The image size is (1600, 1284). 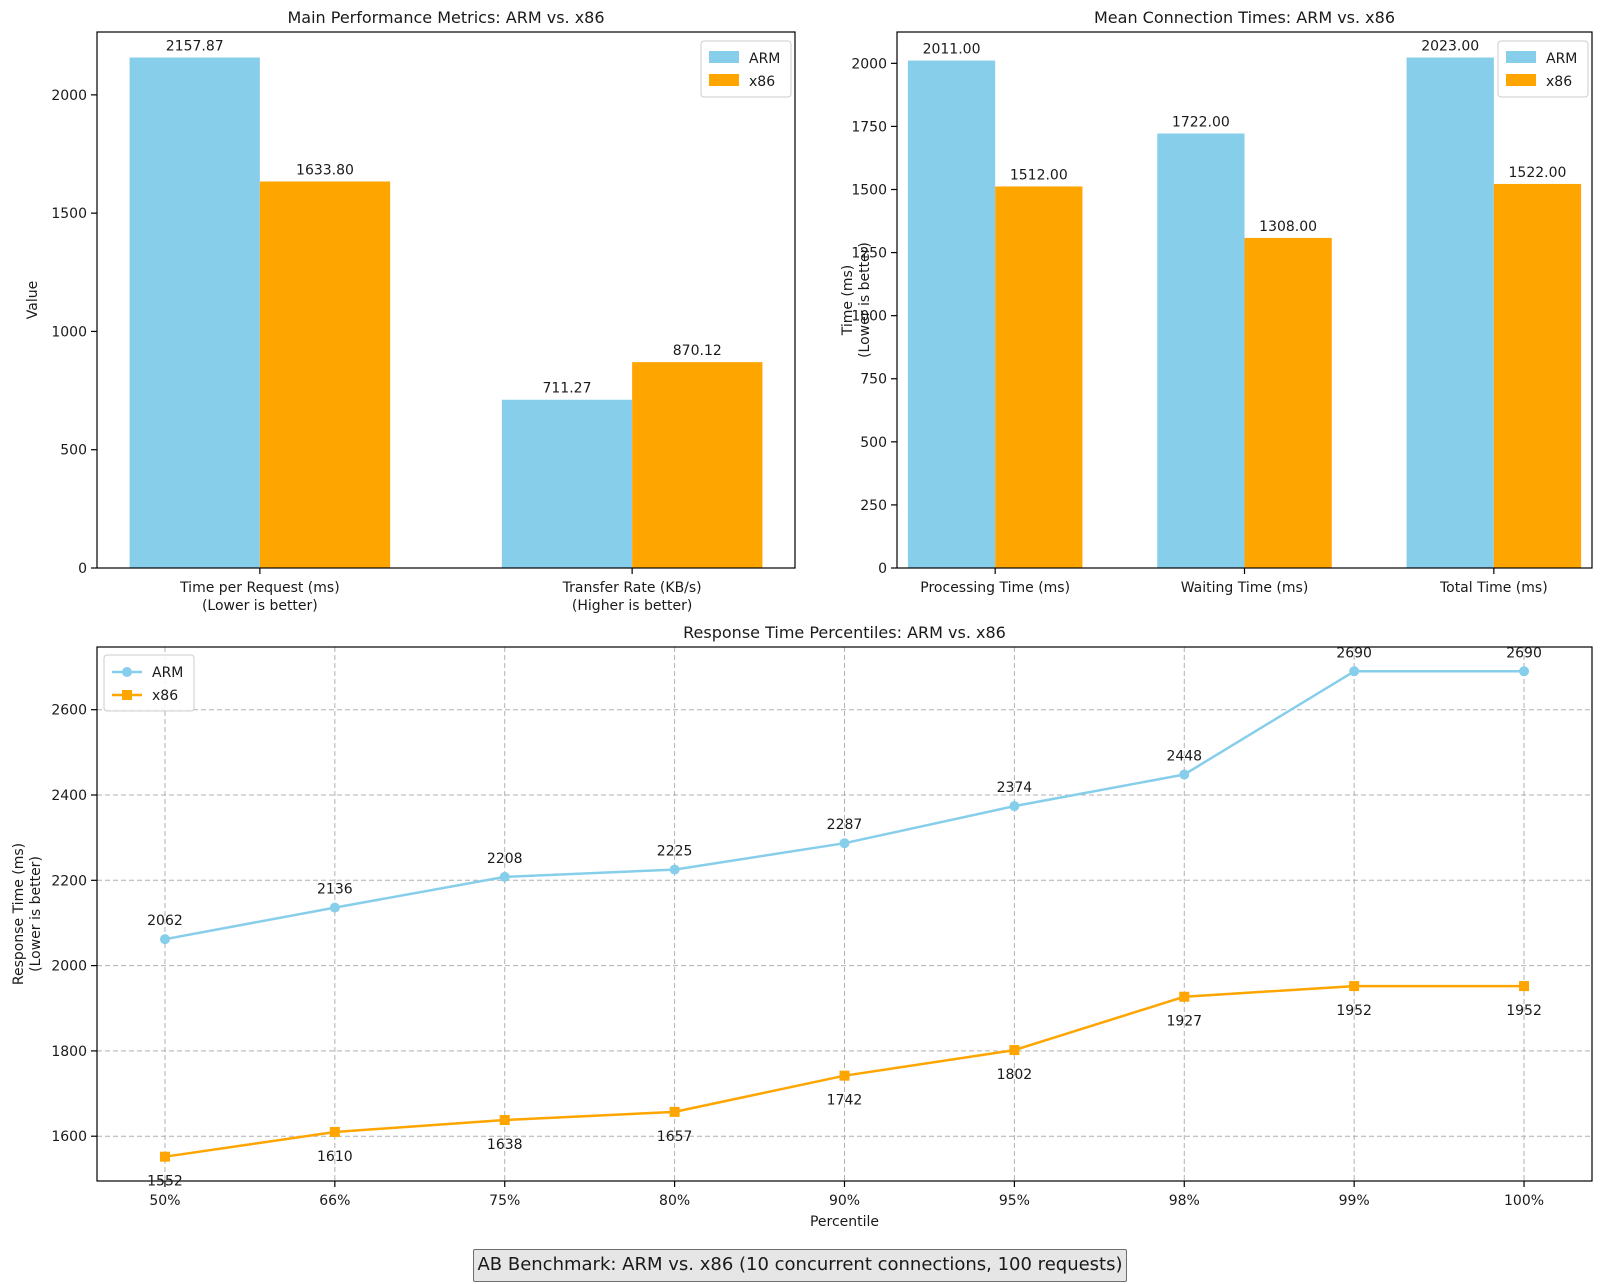 I want to click on pct-xtick-label: 90%, so click(x=844, y=1201).